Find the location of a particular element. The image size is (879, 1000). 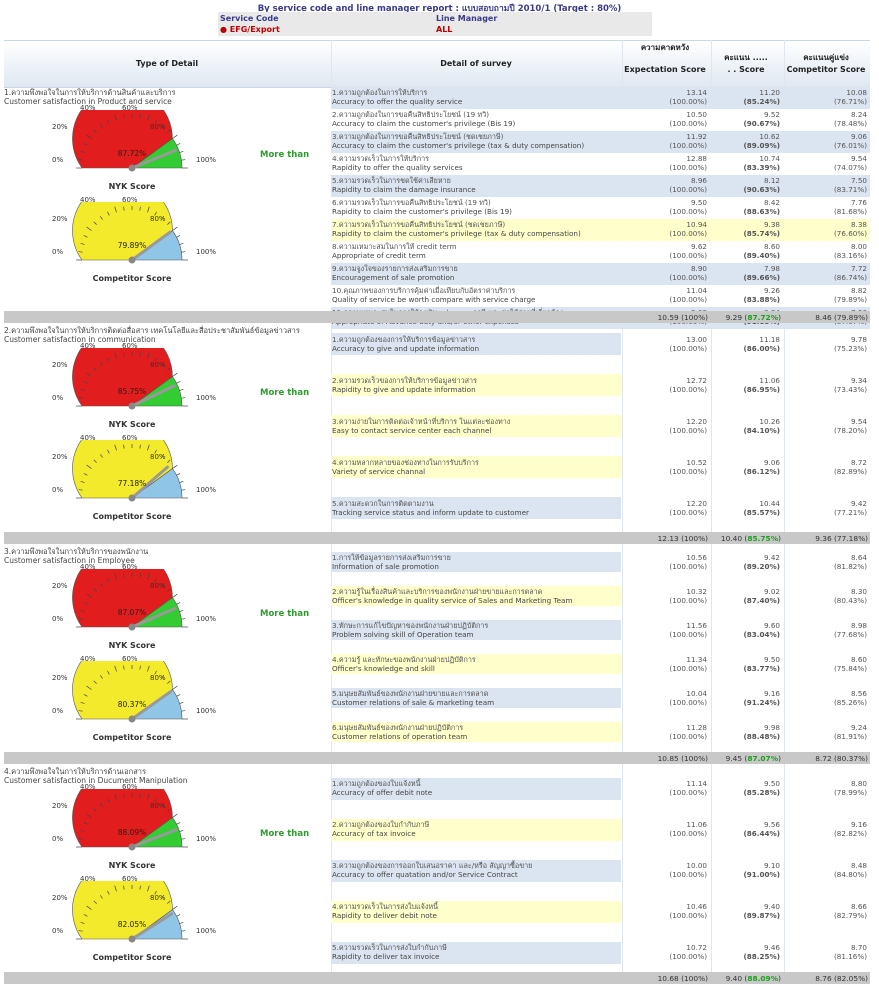

comp-percent: (81.16%) is located at coordinates (850, 956).